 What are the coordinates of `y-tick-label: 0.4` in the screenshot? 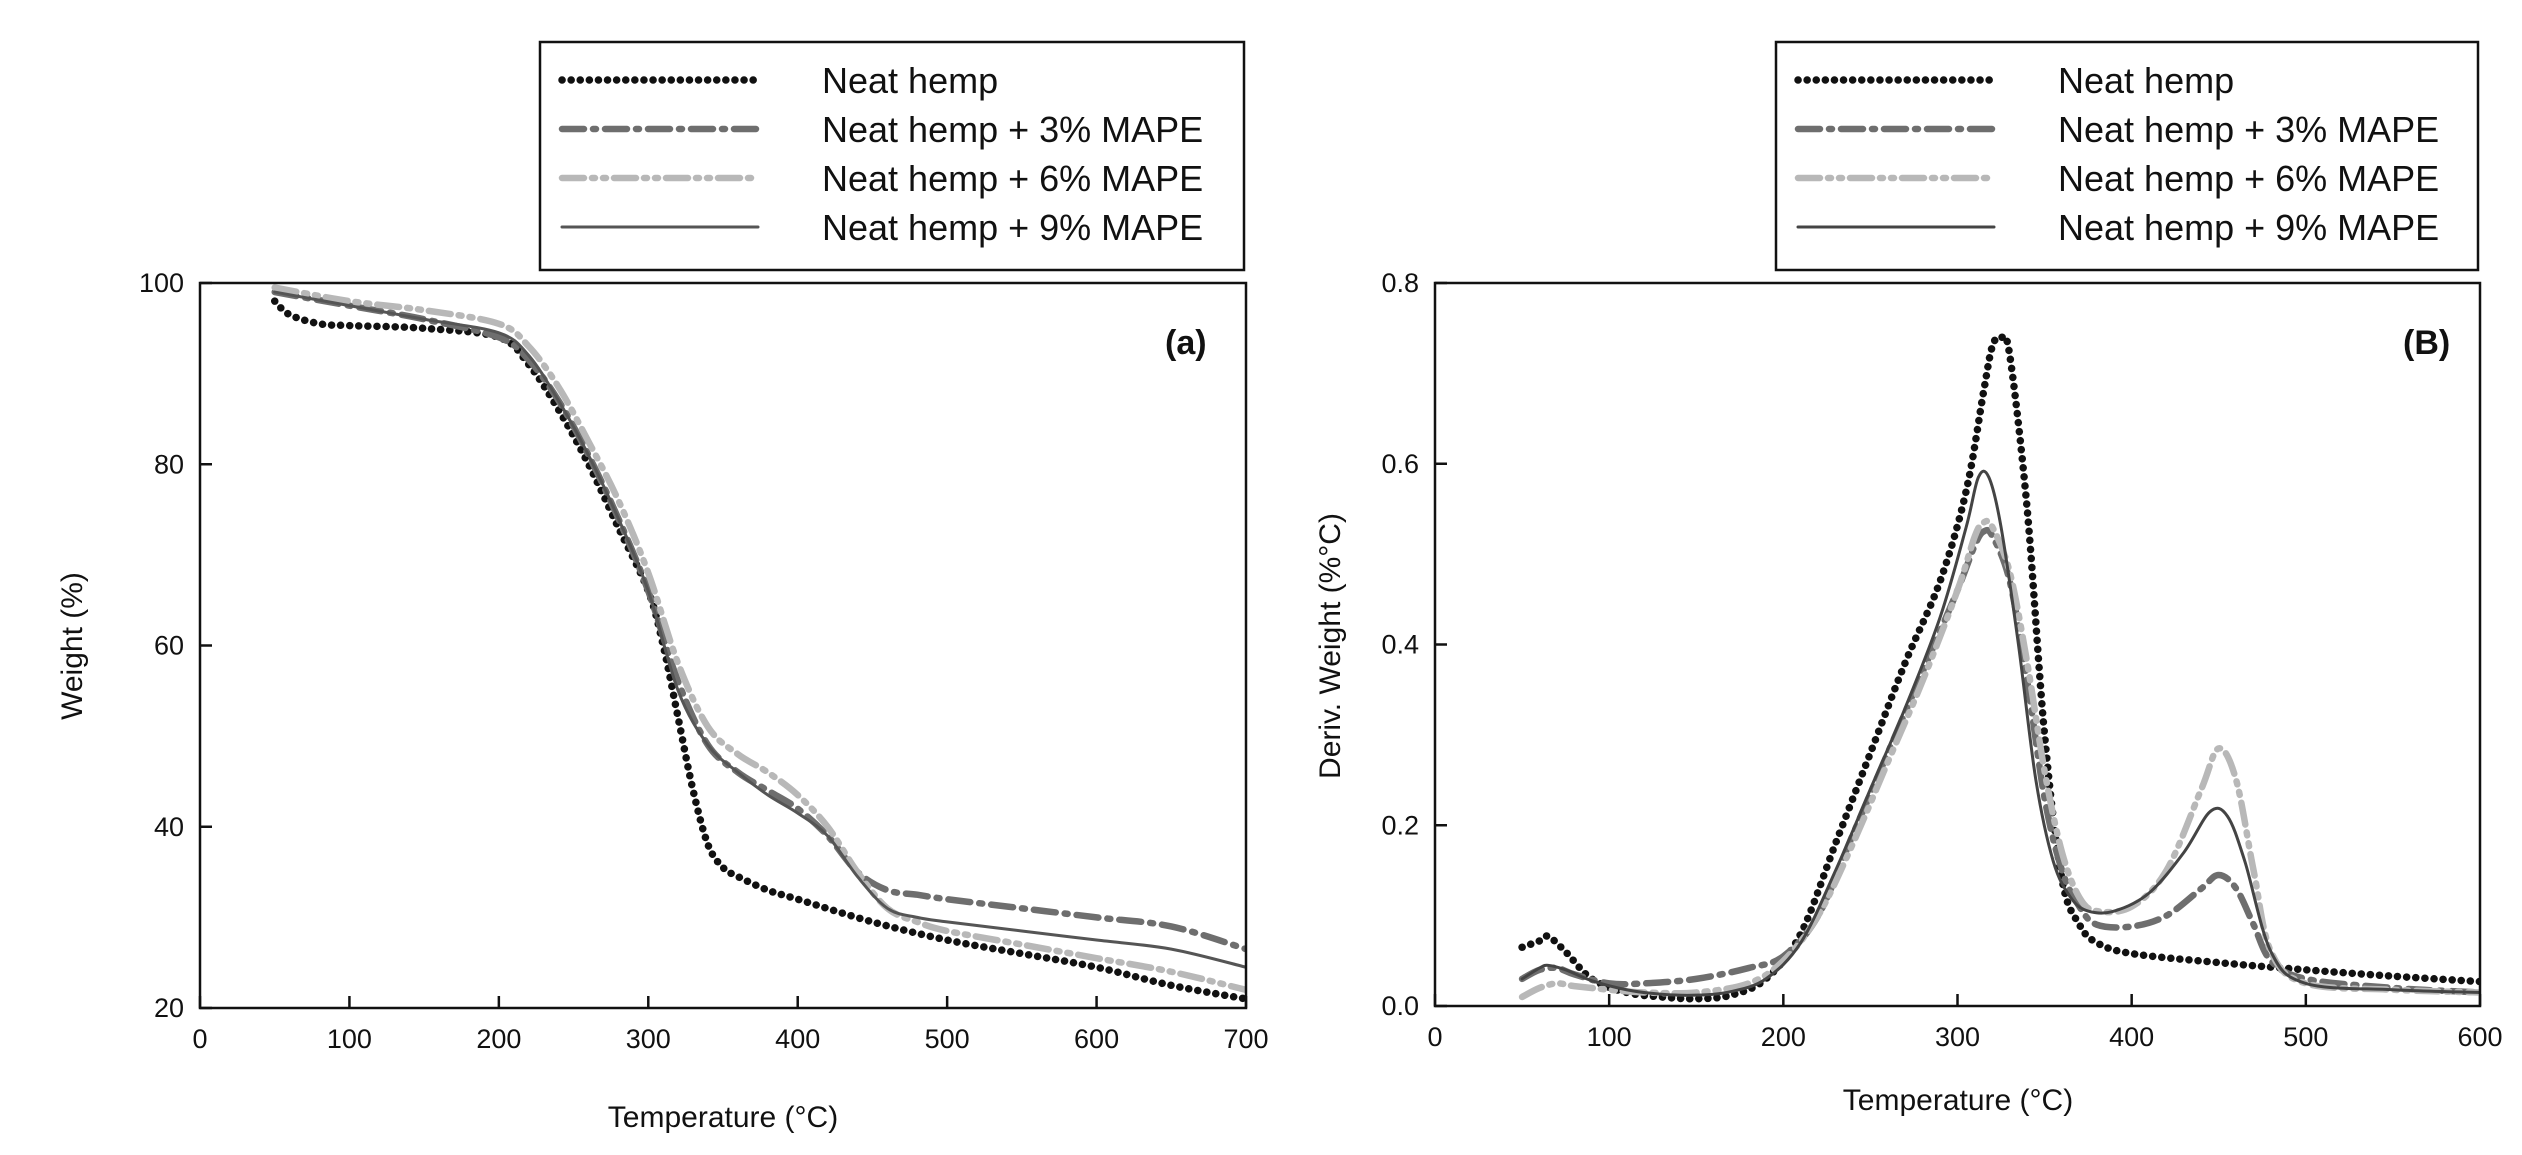 It's located at (1400, 645).